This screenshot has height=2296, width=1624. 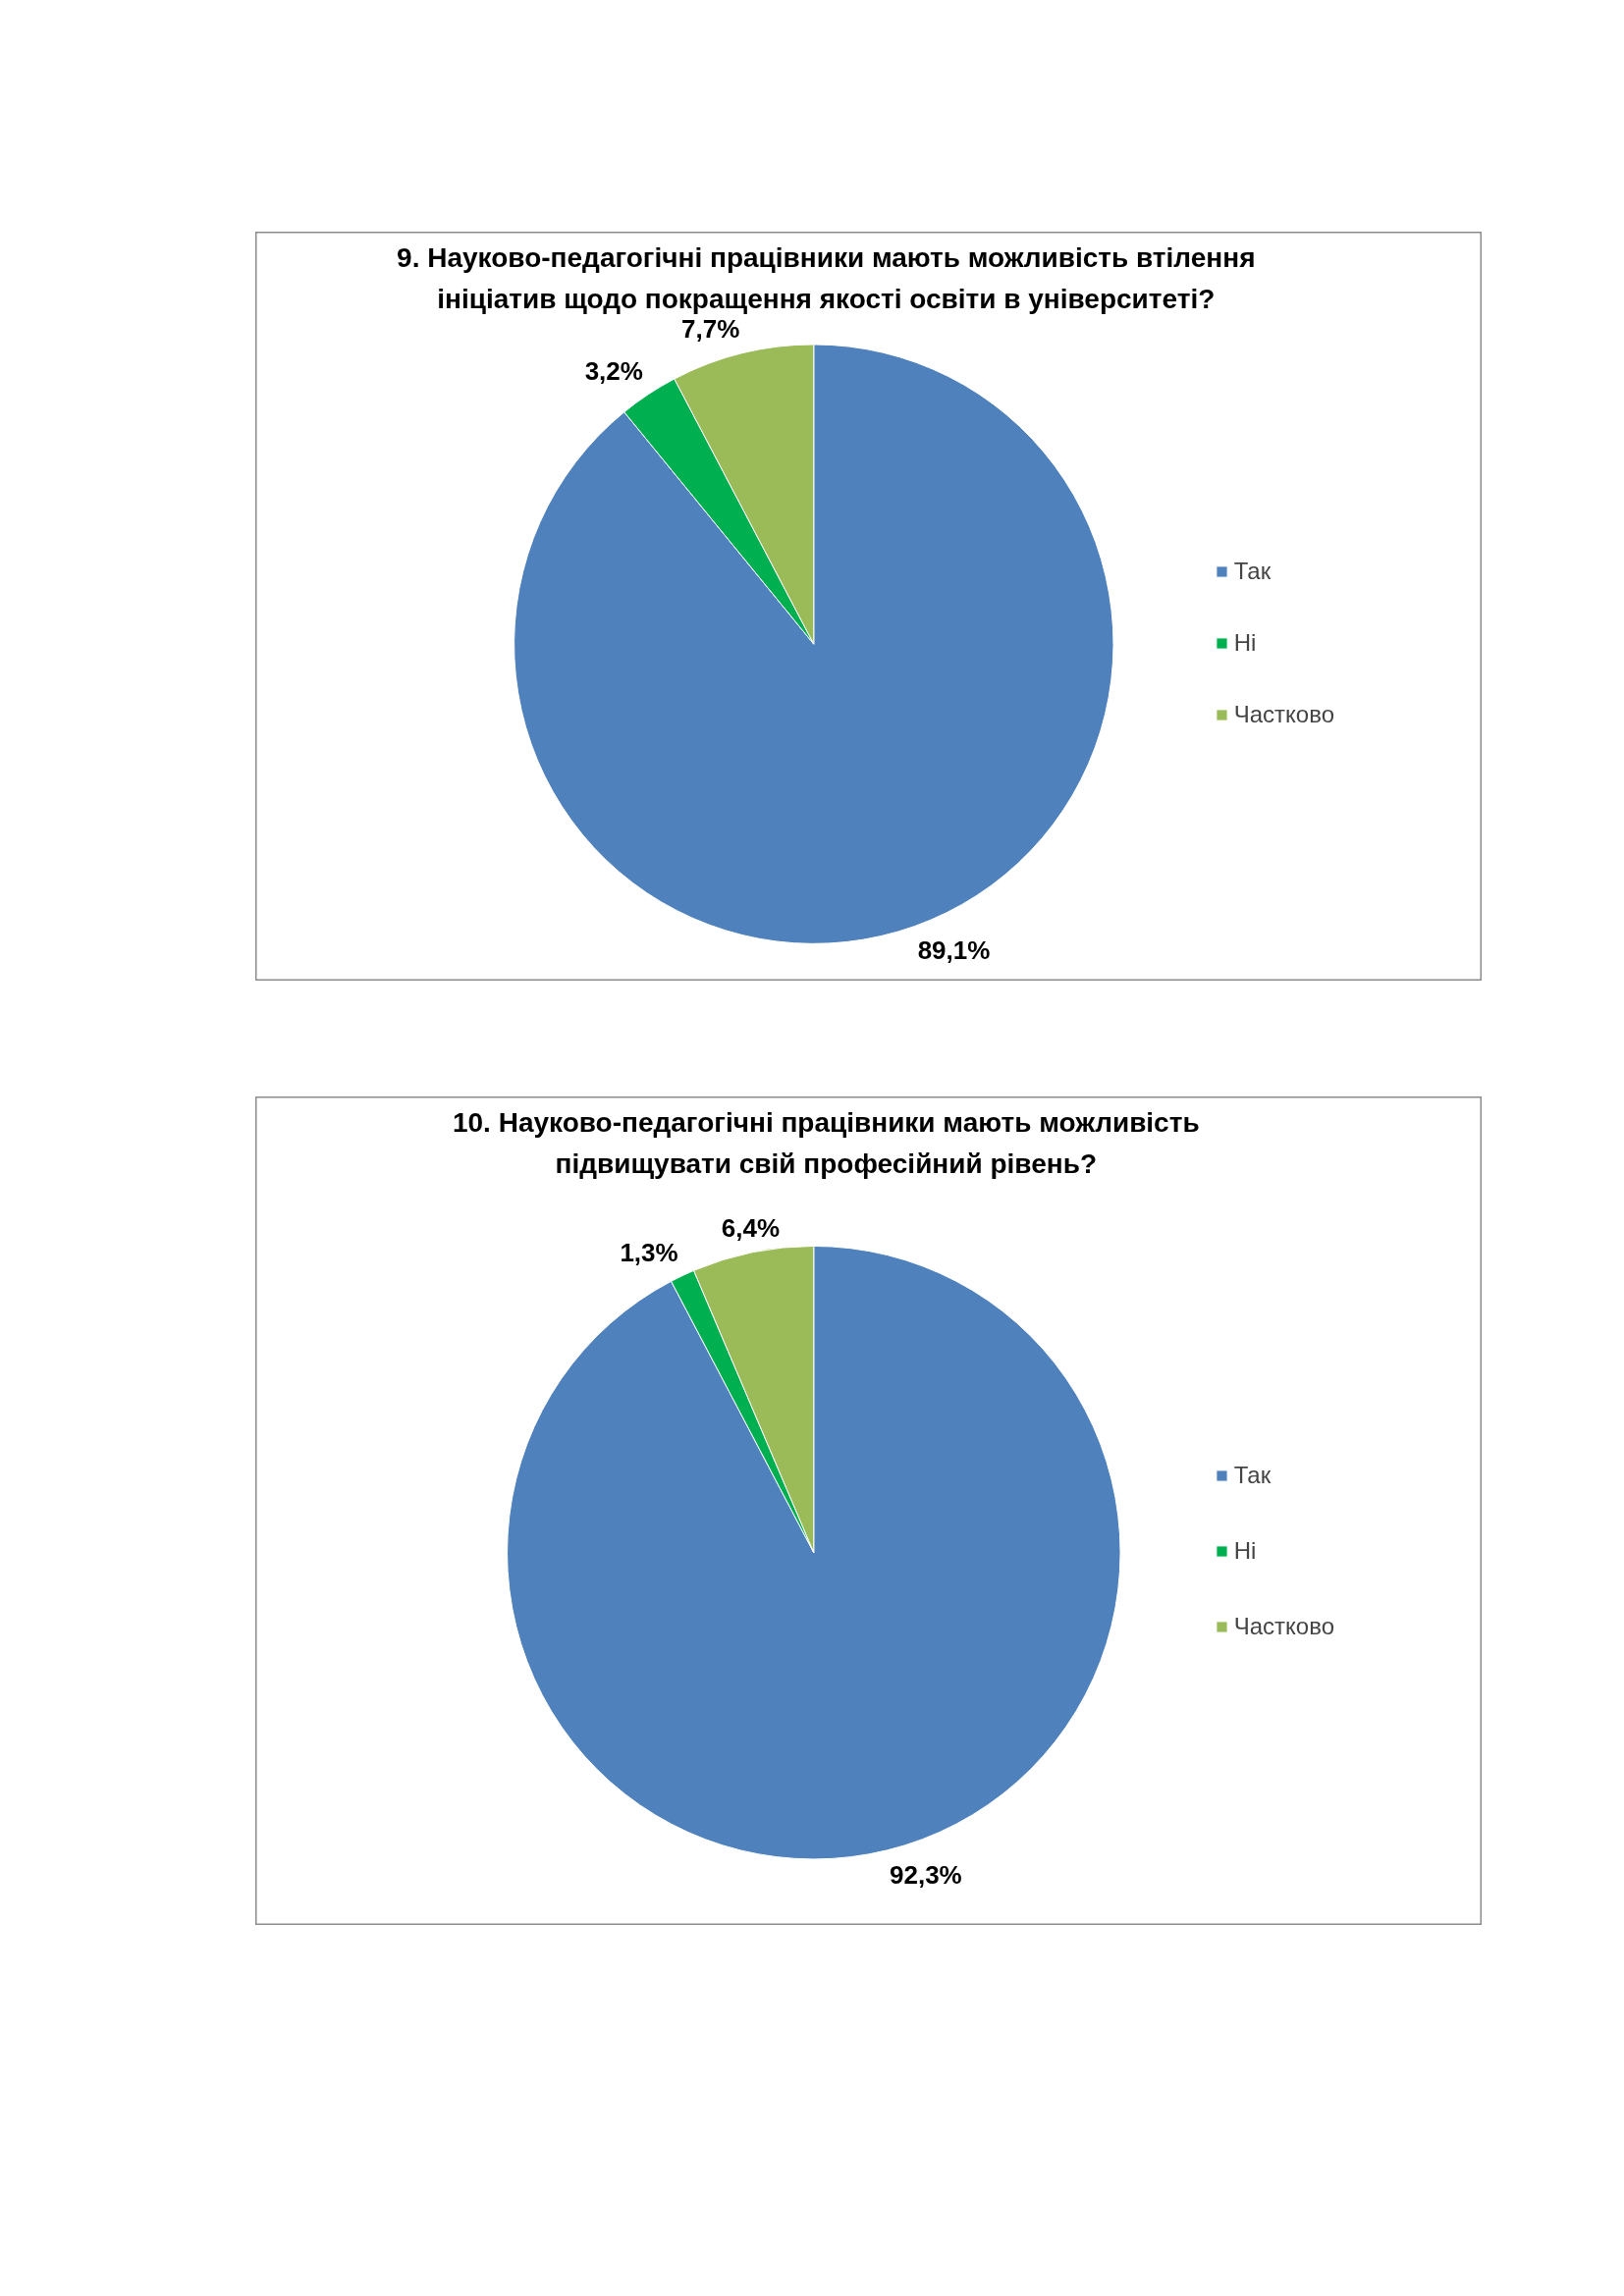 I want to click on chart-title: 10. Науково-педагогічні працівники мають можливість підвищувати свій професійний рівень?, so click(x=826, y=1143).